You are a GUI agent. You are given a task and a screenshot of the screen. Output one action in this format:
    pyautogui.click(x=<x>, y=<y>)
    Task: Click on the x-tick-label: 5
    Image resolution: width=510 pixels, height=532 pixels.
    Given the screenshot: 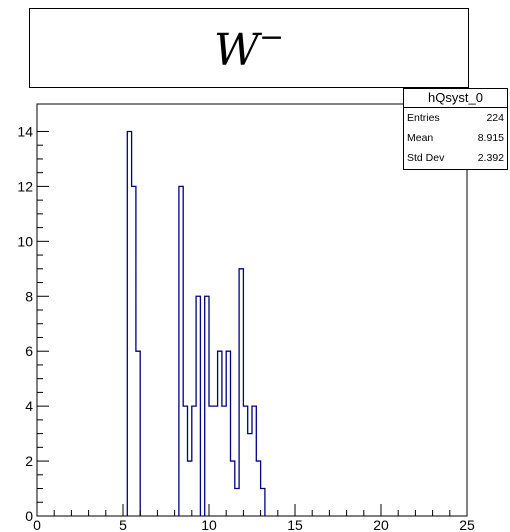 What is the action you would take?
    pyautogui.click(x=123, y=524)
    